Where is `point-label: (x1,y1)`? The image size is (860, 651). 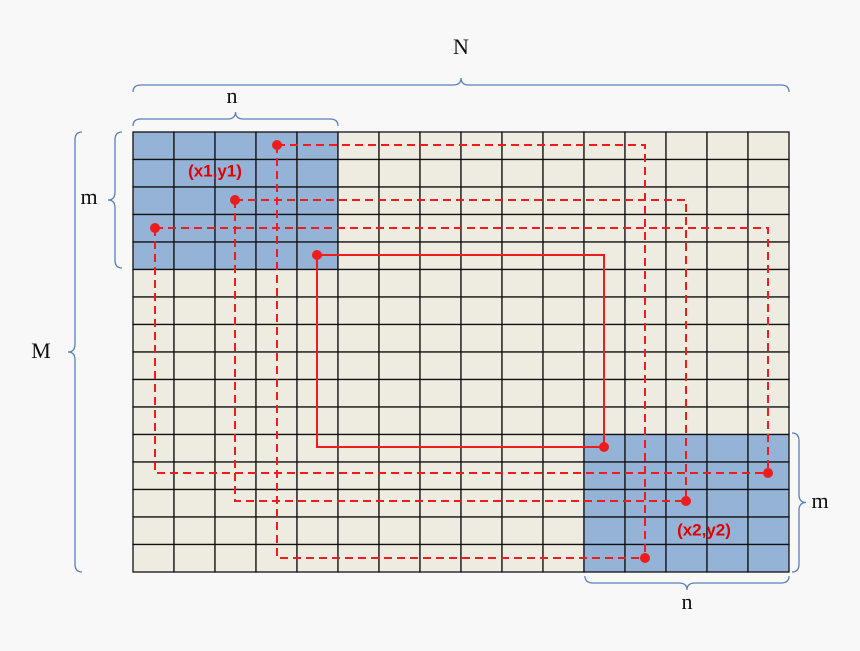 point-label: (x1,y1) is located at coordinates (215, 170).